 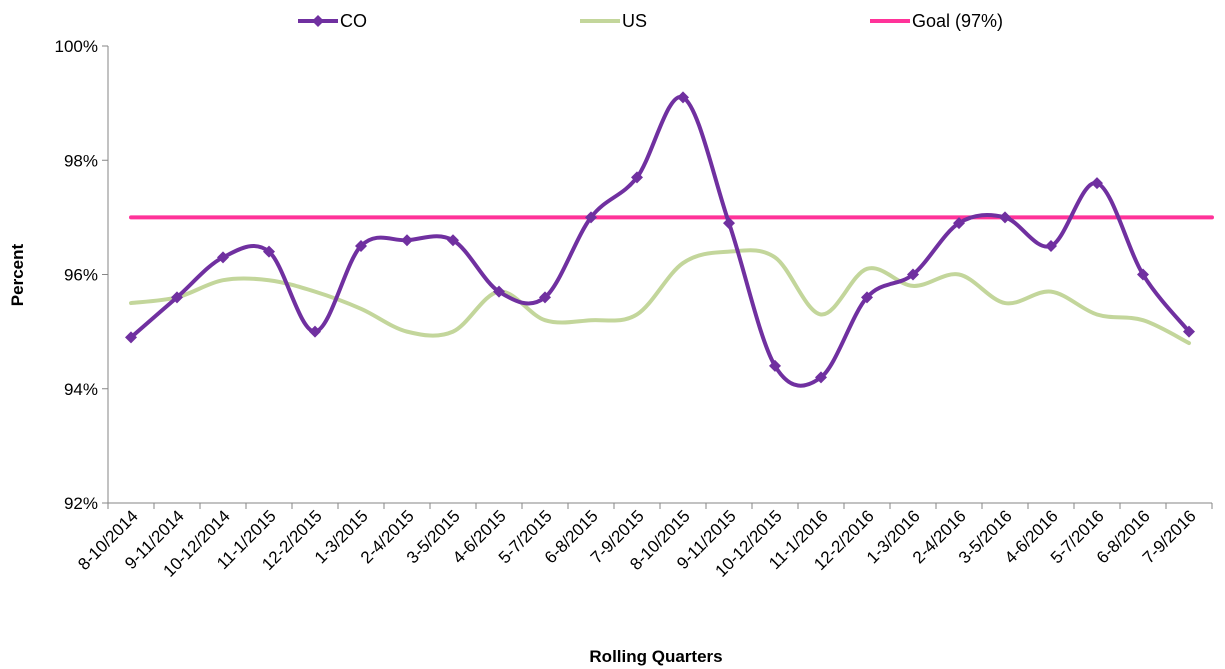 What do you see at coordinates (81, 160) in the screenshot?
I see `y-tick-label: 98%` at bounding box center [81, 160].